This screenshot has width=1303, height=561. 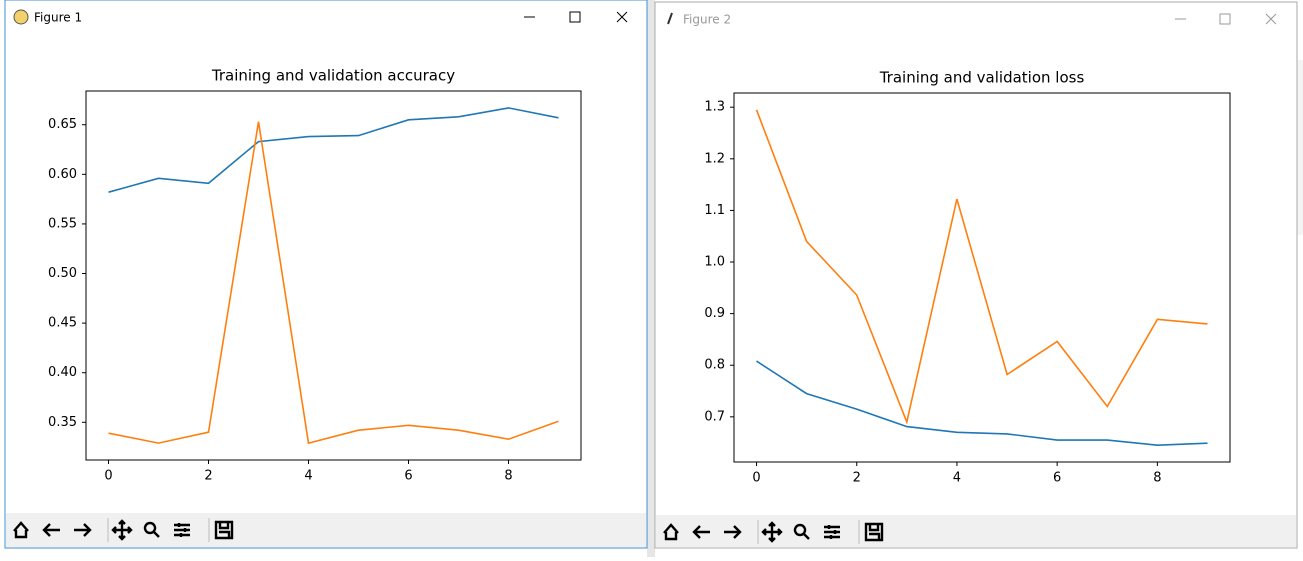 What do you see at coordinates (714, 416) in the screenshot?
I see `y-tick-label: 0.7` at bounding box center [714, 416].